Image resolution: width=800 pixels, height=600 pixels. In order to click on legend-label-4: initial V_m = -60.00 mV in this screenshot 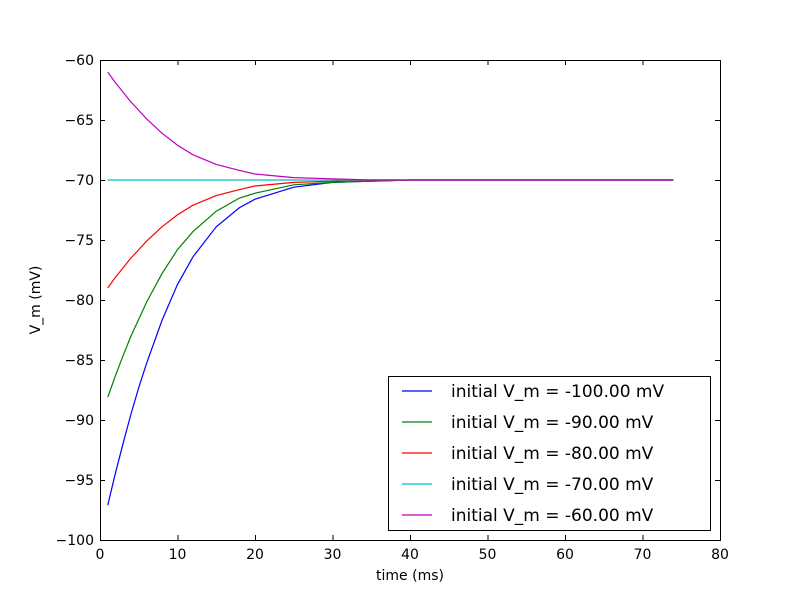, I will do `click(552, 516)`.